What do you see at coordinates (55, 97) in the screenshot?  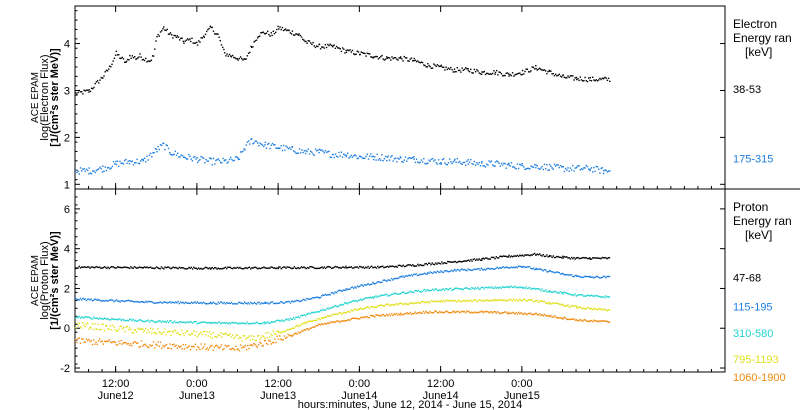 I see `electron-ylabel-line: [1/(cm²s ster MeV)]` at bounding box center [55, 97].